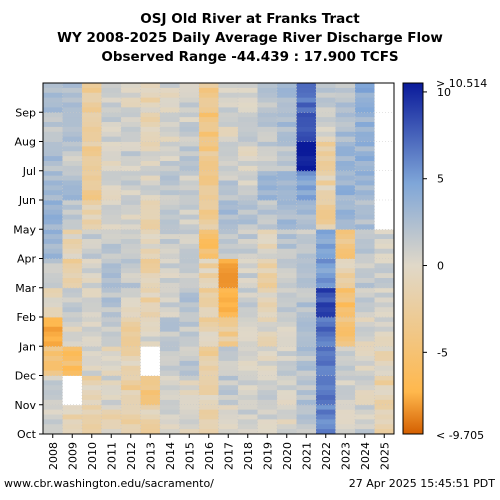  Describe the element at coordinates (384, 217) in the screenshot. I see `heatmap-cell-2025-May` at that location.